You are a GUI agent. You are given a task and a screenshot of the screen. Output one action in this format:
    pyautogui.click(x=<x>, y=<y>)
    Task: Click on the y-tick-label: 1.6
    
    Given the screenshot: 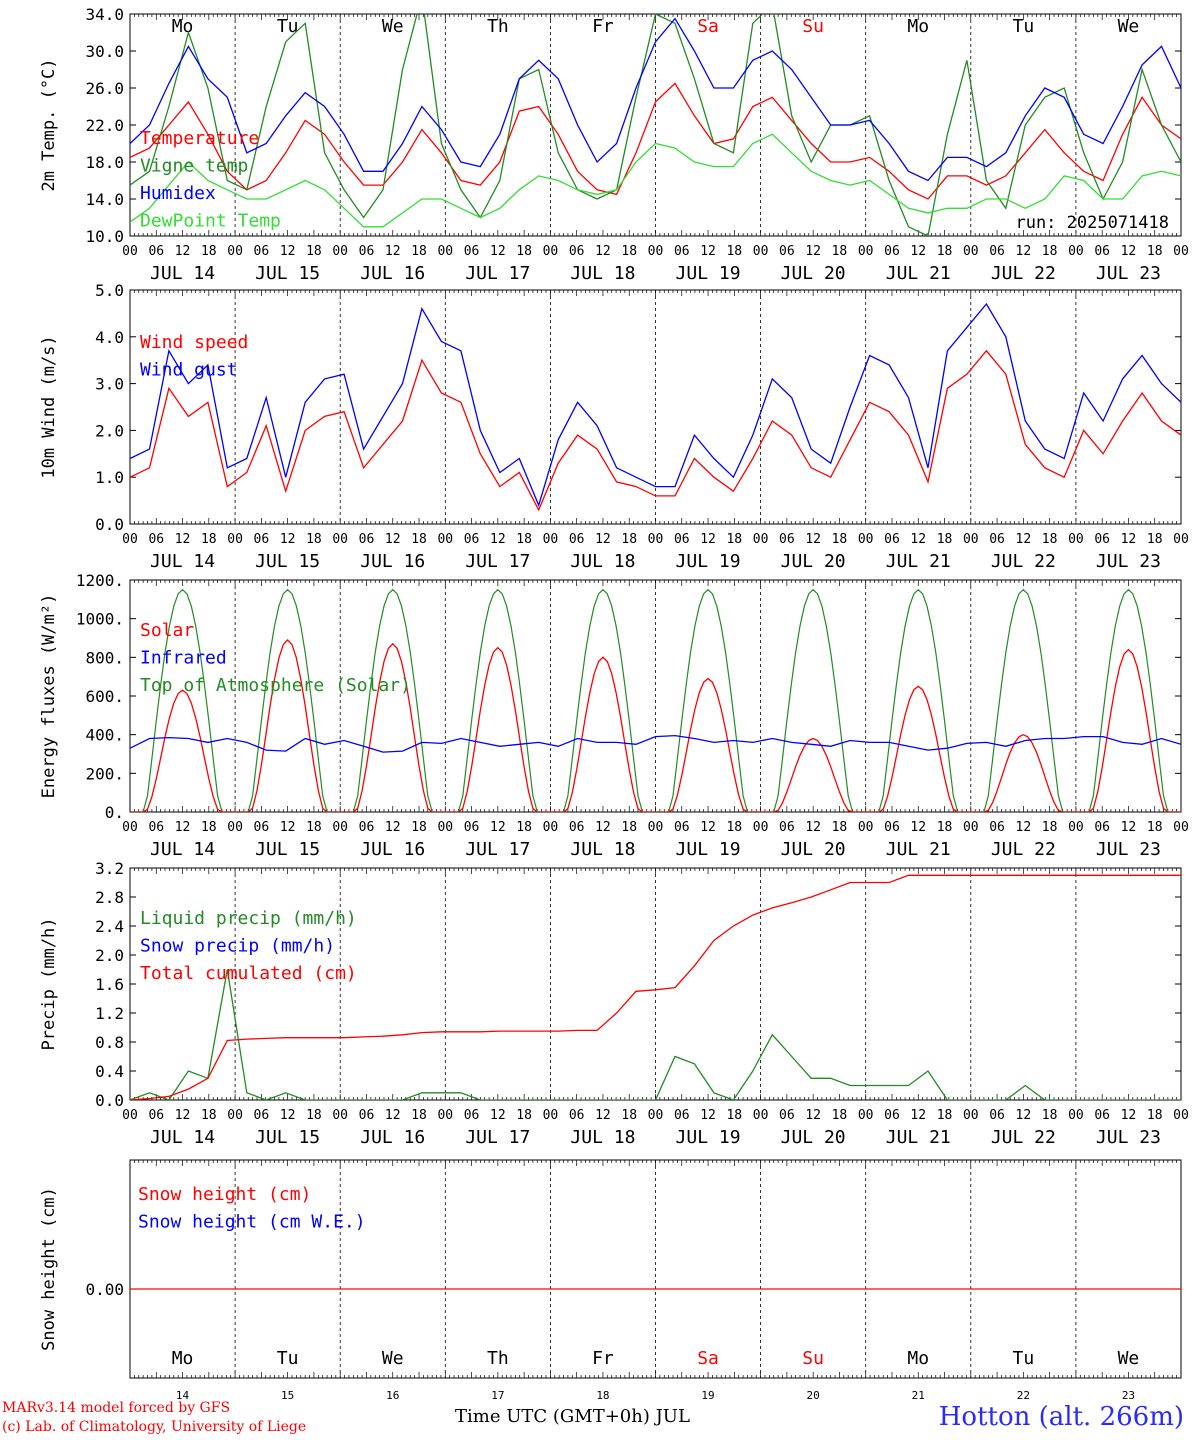 What is the action you would take?
    pyautogui.click(x=109, y=984)
    